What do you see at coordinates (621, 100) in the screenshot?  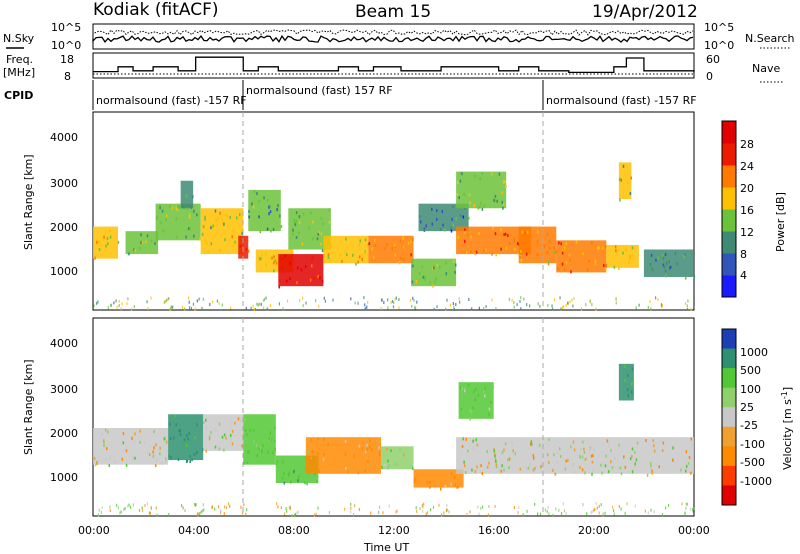 I see `cpid-segment-3: normalsound (fast) -157 RF` at bounding box center [621, 100].